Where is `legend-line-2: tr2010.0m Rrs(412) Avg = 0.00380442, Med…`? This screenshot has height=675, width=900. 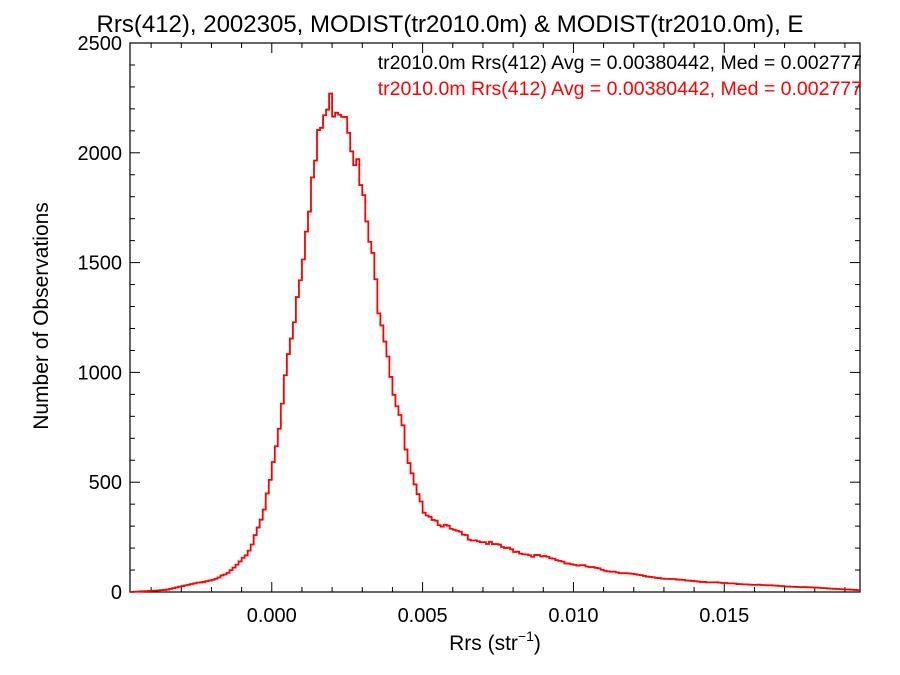 legend-line-2: tr2010.0m Rrs(412) Avg = 0.00380442, Med… is located at coordinates (620, 89).